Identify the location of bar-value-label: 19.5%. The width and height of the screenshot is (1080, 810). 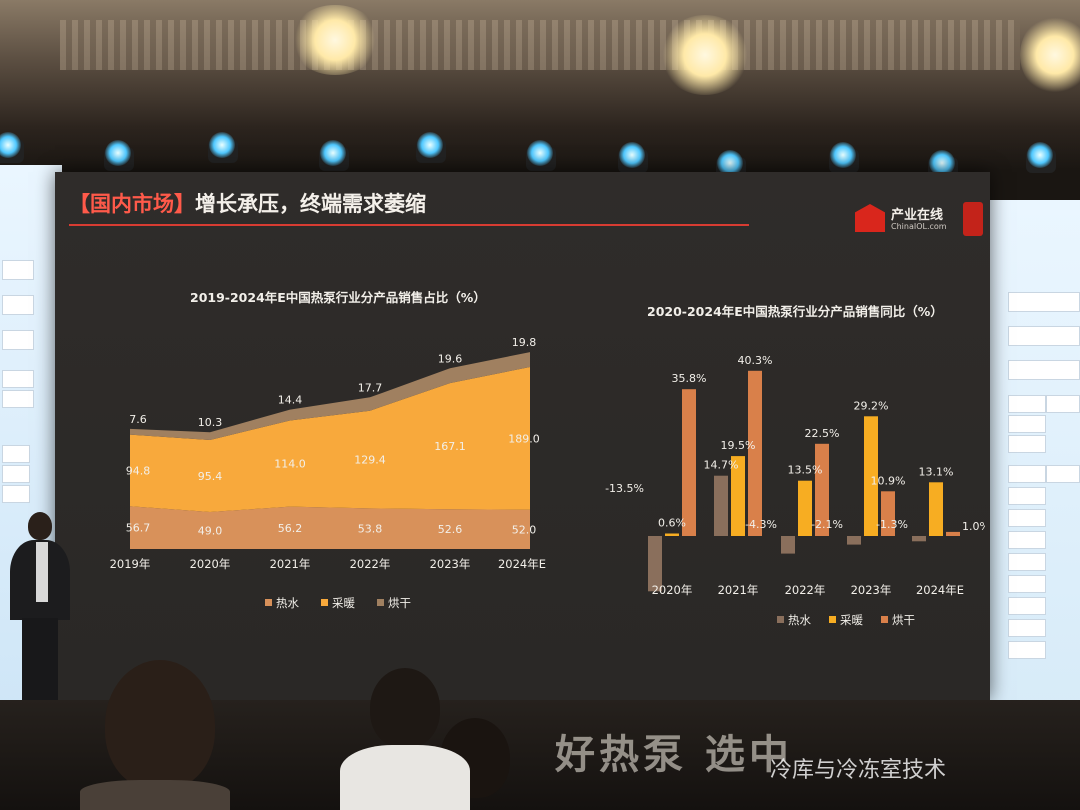
(738, 445).